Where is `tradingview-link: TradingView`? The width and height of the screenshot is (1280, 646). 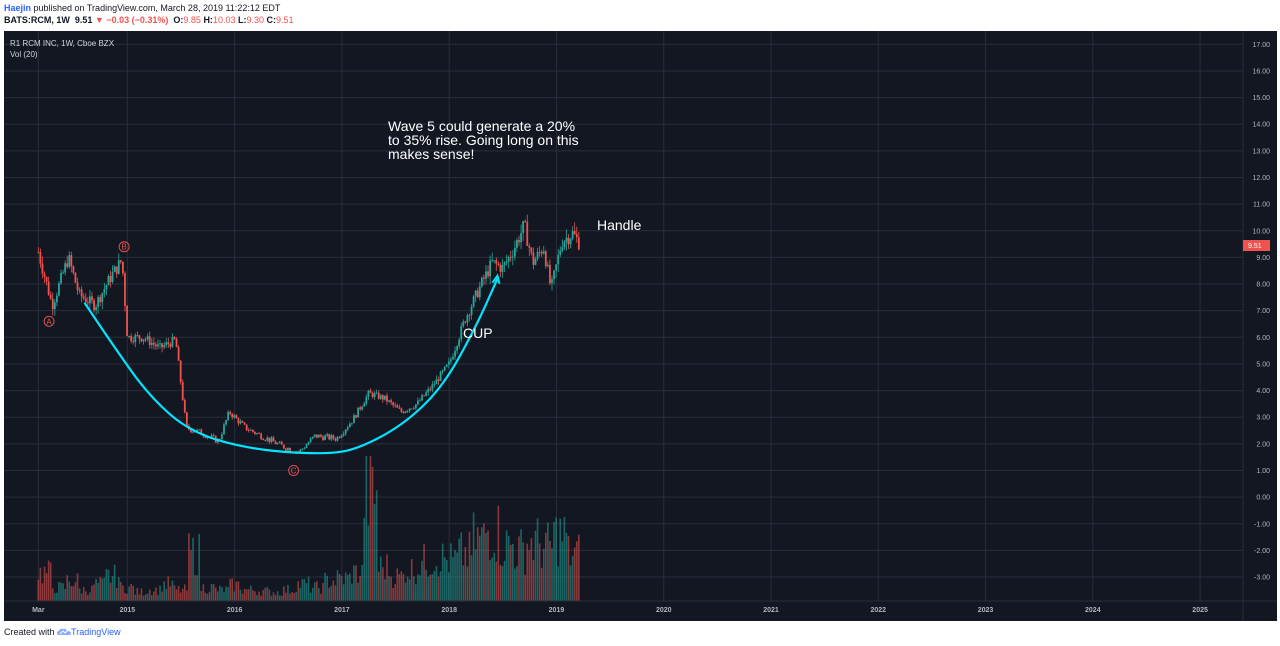
tradingview-link: TradingView is located at coordinates (96, 632).